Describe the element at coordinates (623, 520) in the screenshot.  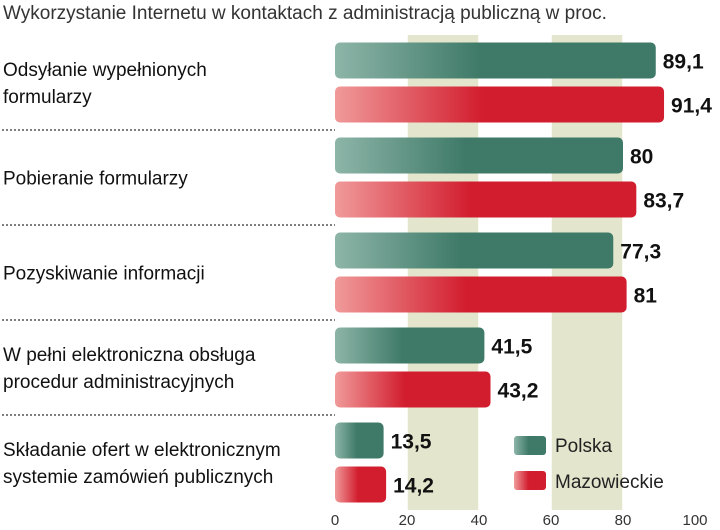
I see `tick-label-80: 80` at that location.